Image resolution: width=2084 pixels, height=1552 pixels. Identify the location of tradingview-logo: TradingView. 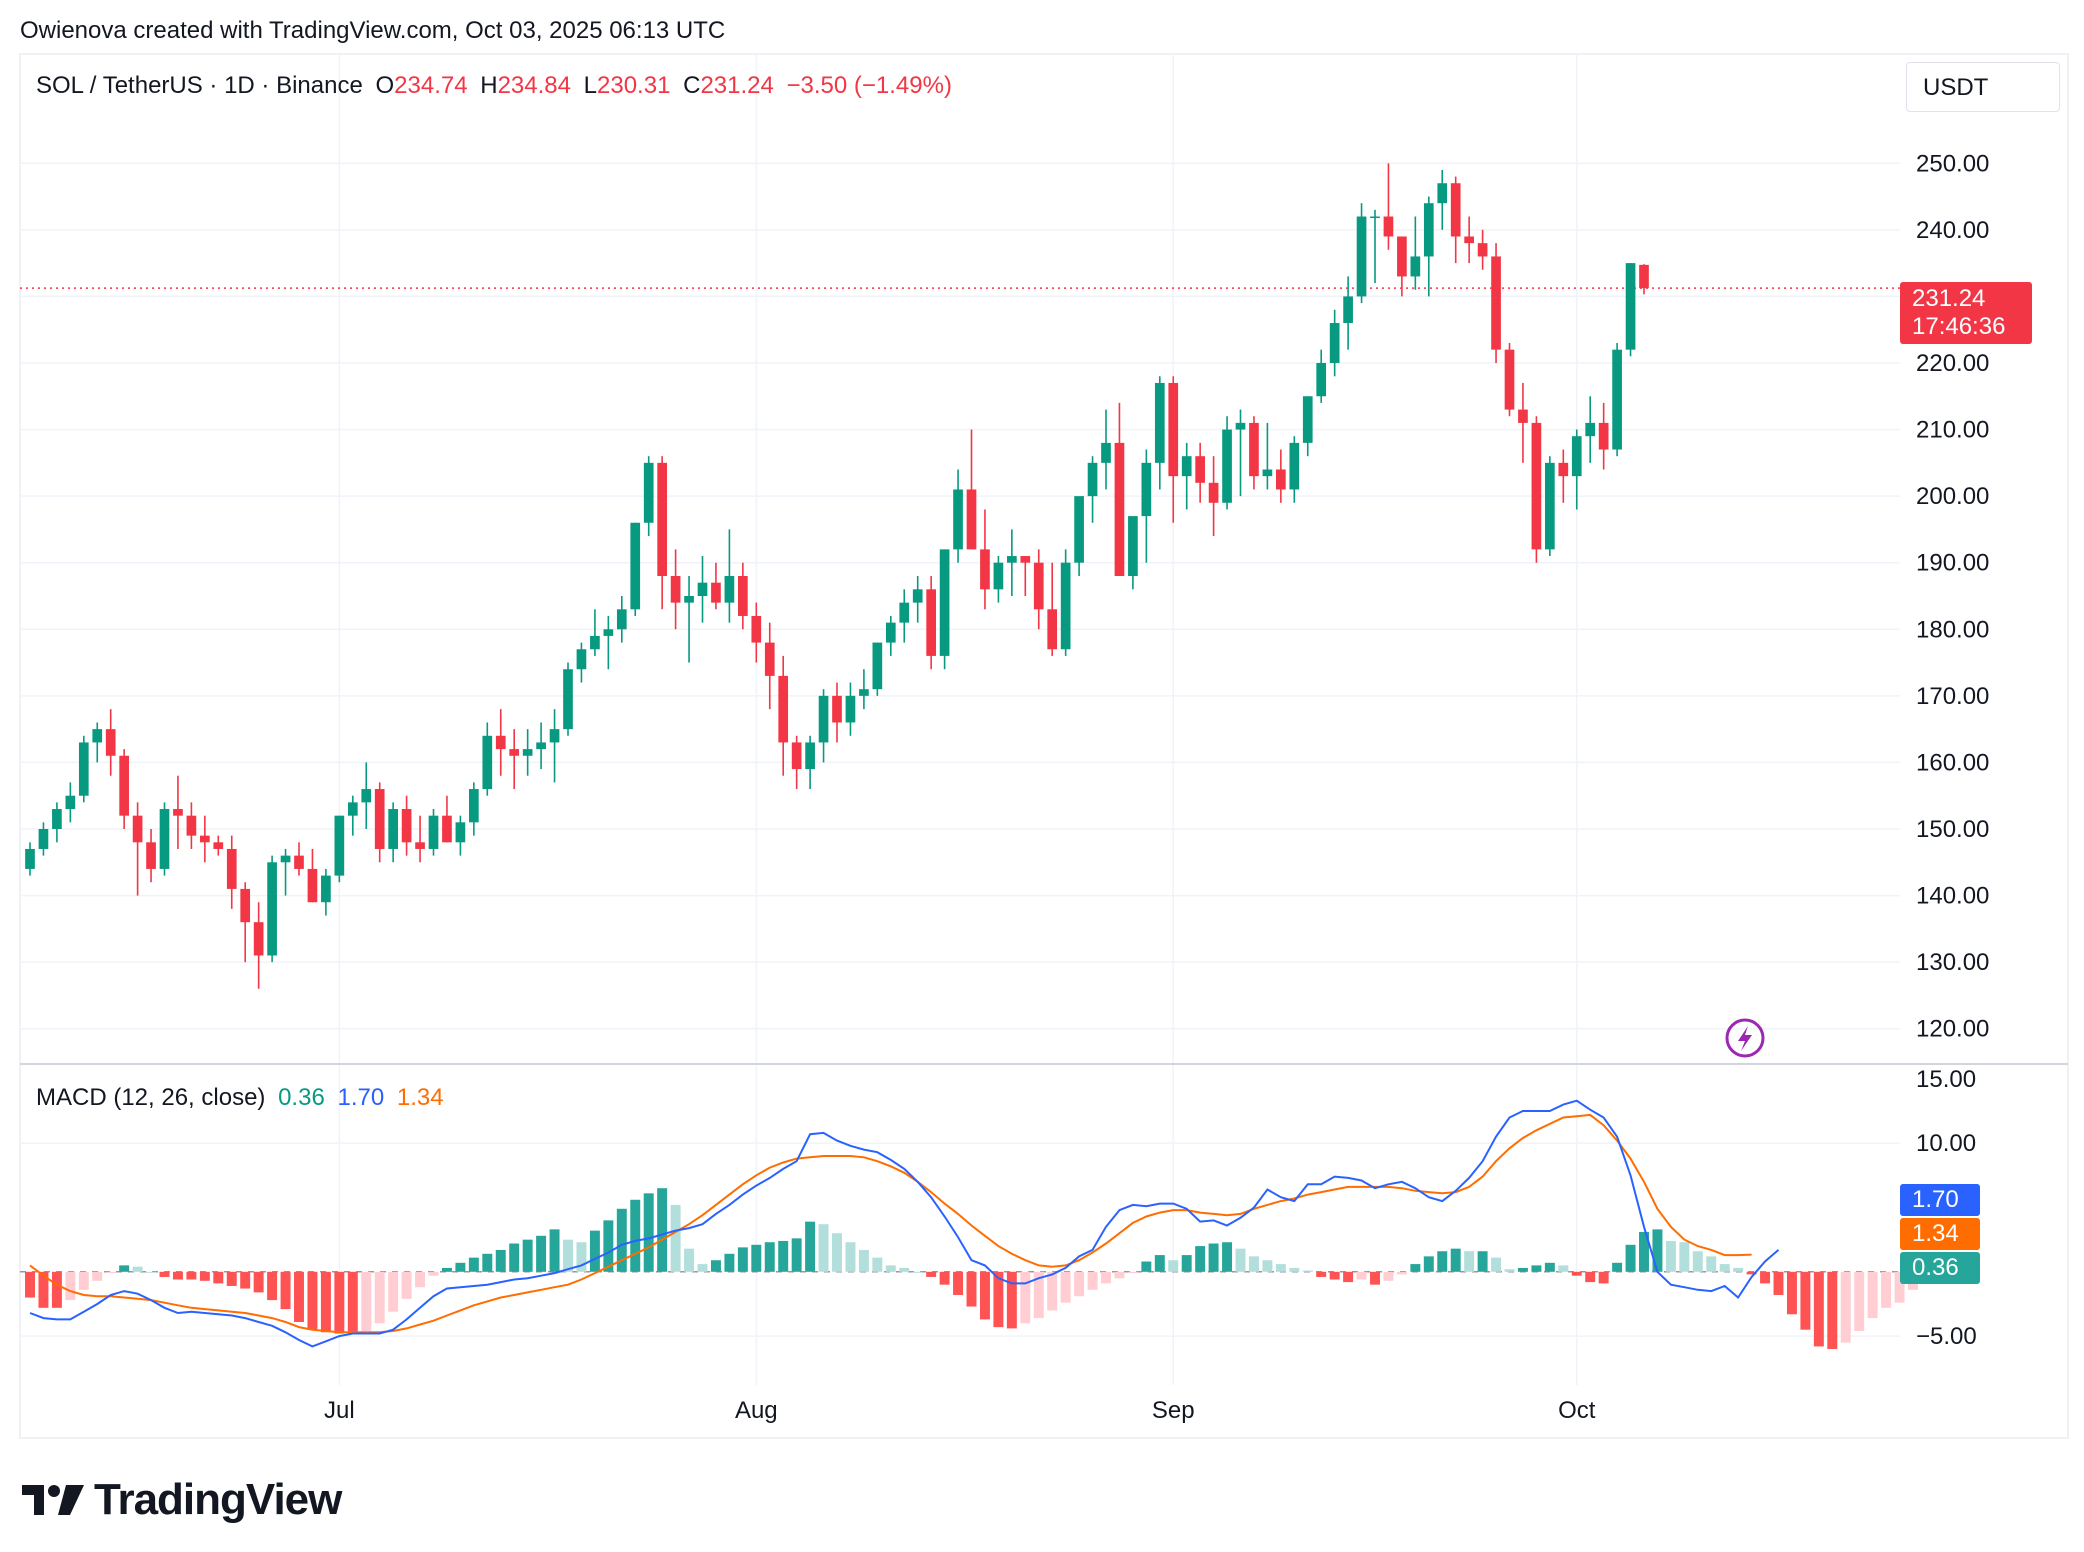
(182, 1500).